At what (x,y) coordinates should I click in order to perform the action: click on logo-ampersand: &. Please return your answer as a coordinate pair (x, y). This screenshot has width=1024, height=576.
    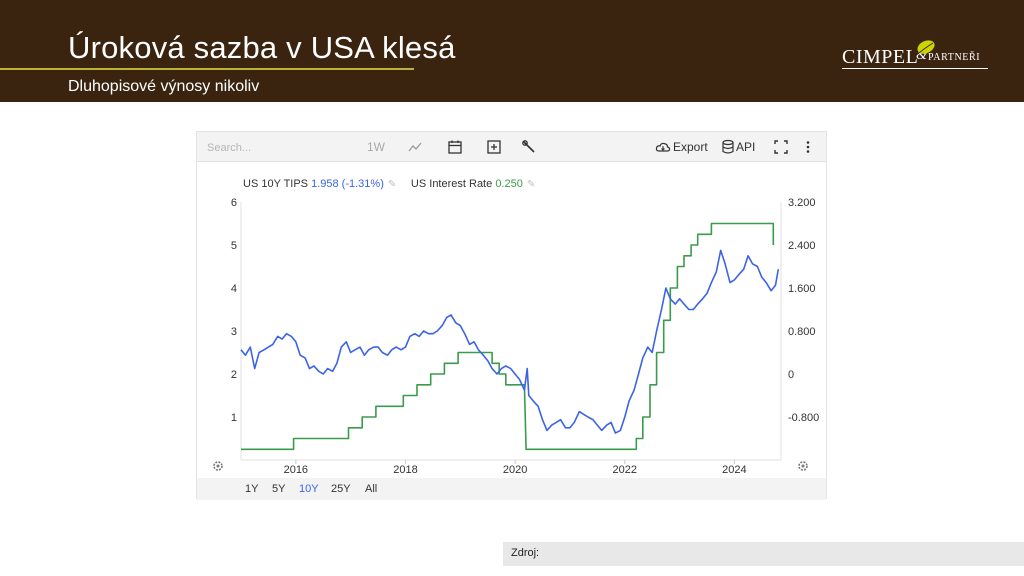
    Looking at the image, I should click on (921, 55).